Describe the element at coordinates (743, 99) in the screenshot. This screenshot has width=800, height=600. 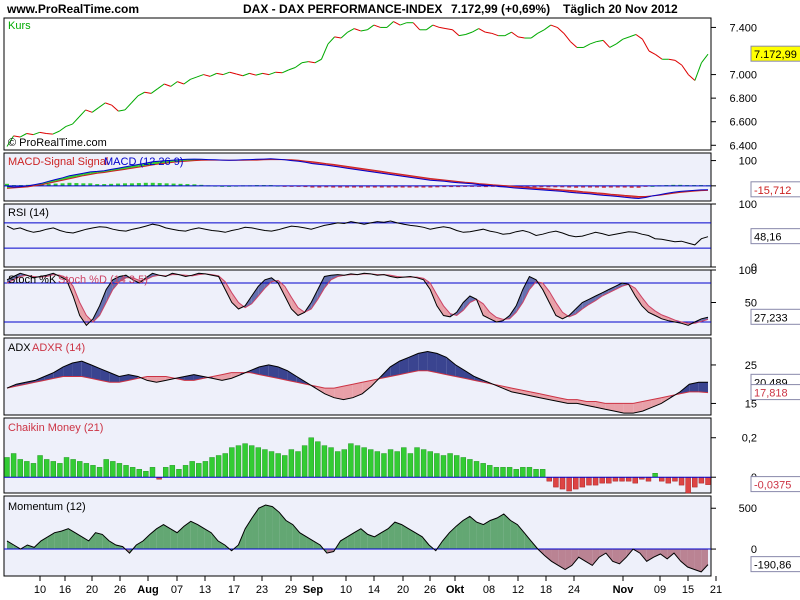
I see `price-y-tick-2: 6.800` at that location.